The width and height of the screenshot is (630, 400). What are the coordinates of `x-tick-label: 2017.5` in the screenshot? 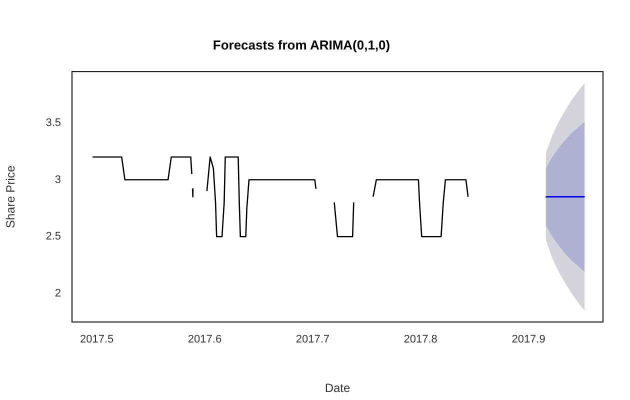 It's located at (97, 340).